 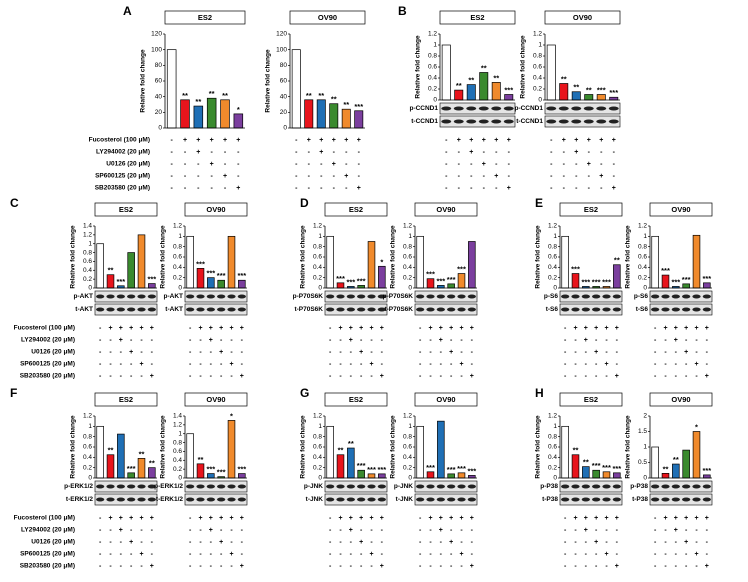 What do you see at coordinates (127, 11) in the screenshot?
I see `panel-letter: A` at bounding box center [127, 11].